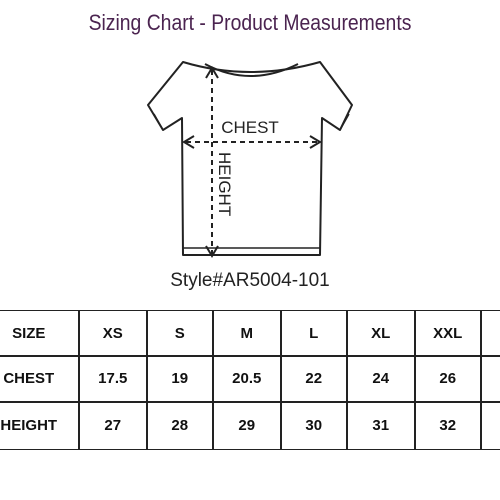  What do you see at coordinates (381, 379) in the screenshot?
I see `table-cell: 24` at bounding box center [381, 379].